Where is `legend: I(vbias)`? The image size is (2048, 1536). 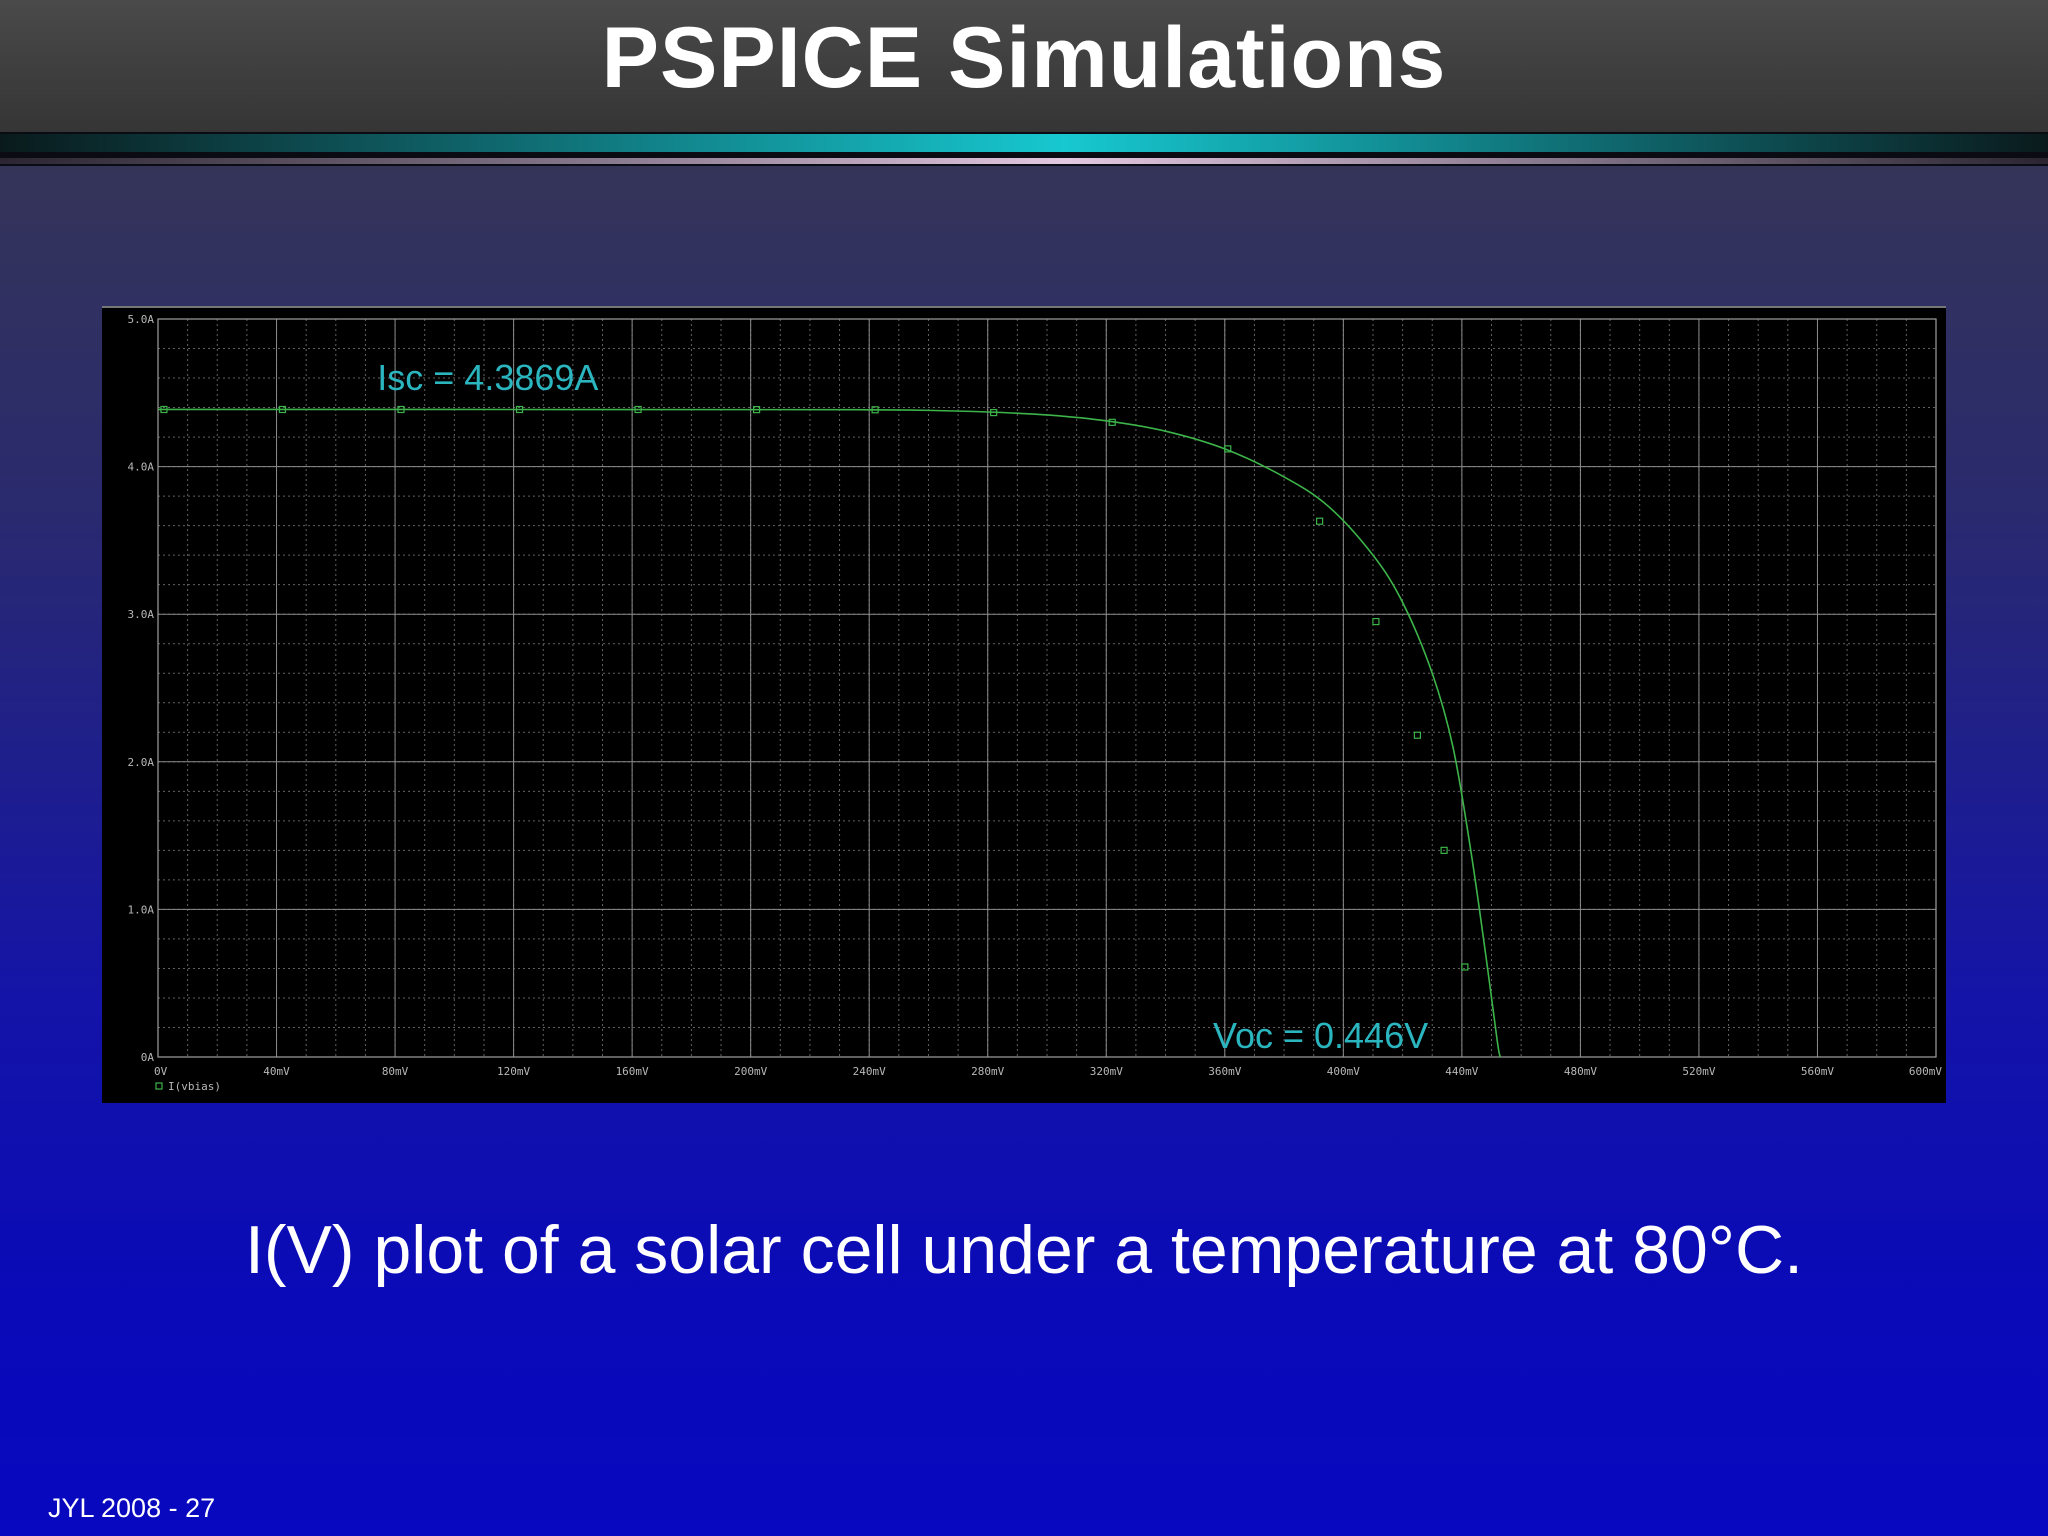 legend: I(vbias) is located at coordinates (188, 1086).